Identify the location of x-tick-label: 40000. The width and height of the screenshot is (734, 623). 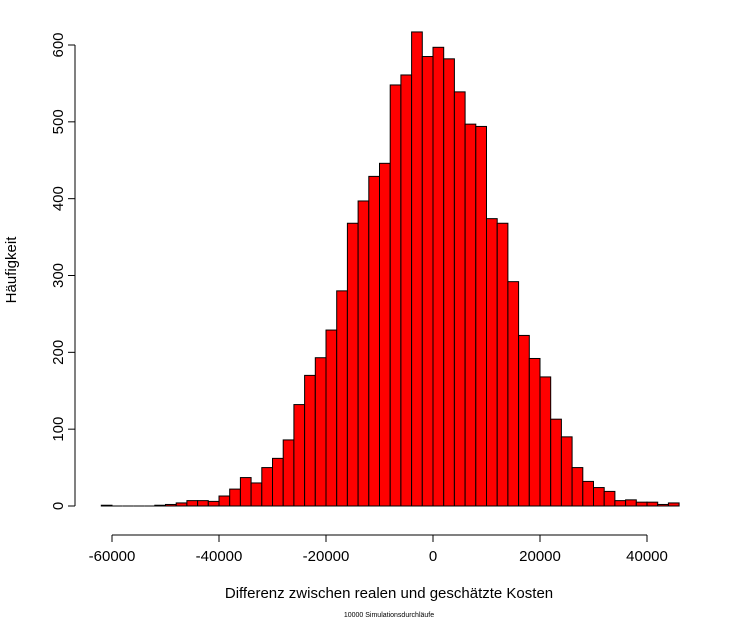
(647, 556).